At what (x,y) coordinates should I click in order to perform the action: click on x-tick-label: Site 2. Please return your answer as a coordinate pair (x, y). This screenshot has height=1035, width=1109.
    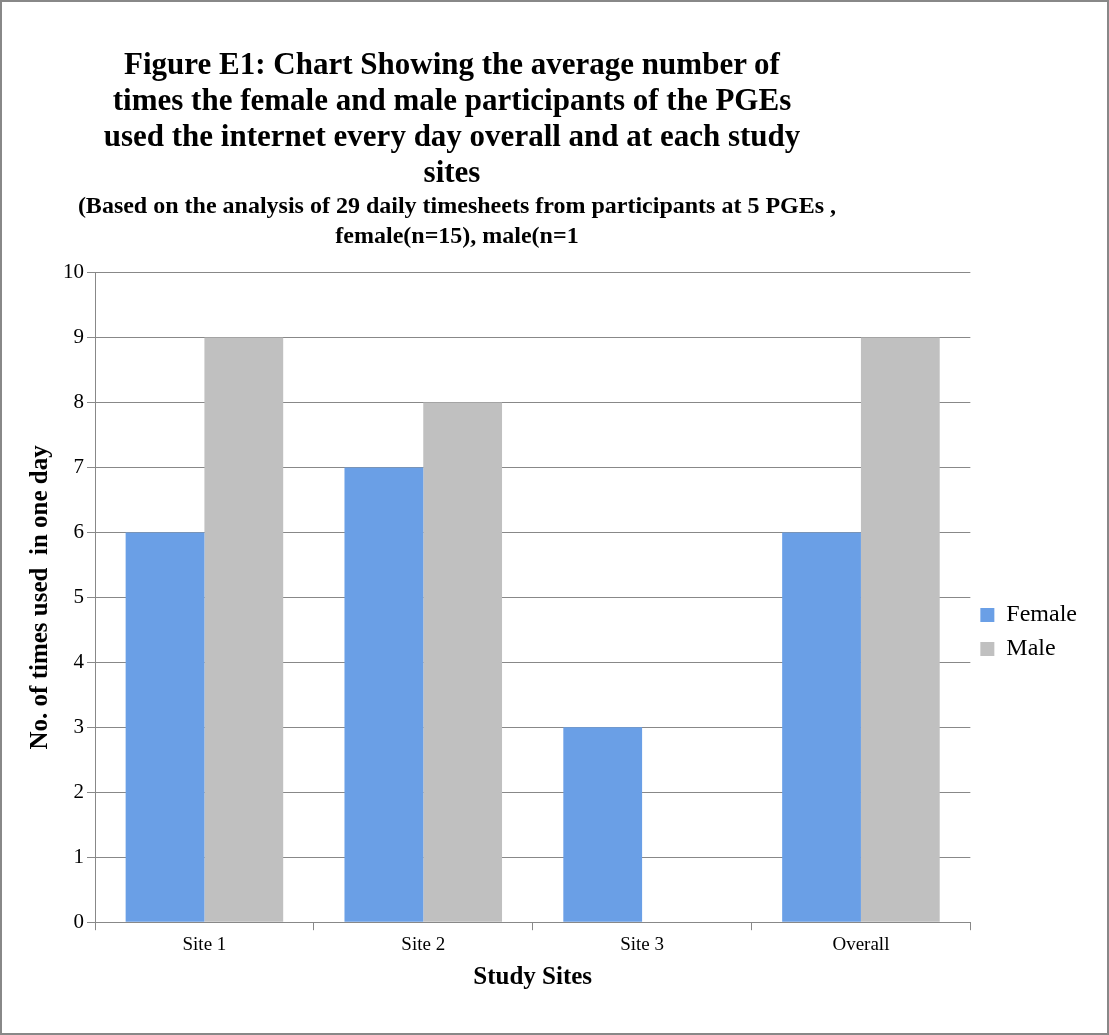
    Looking at the image, I should click on (423, 943).